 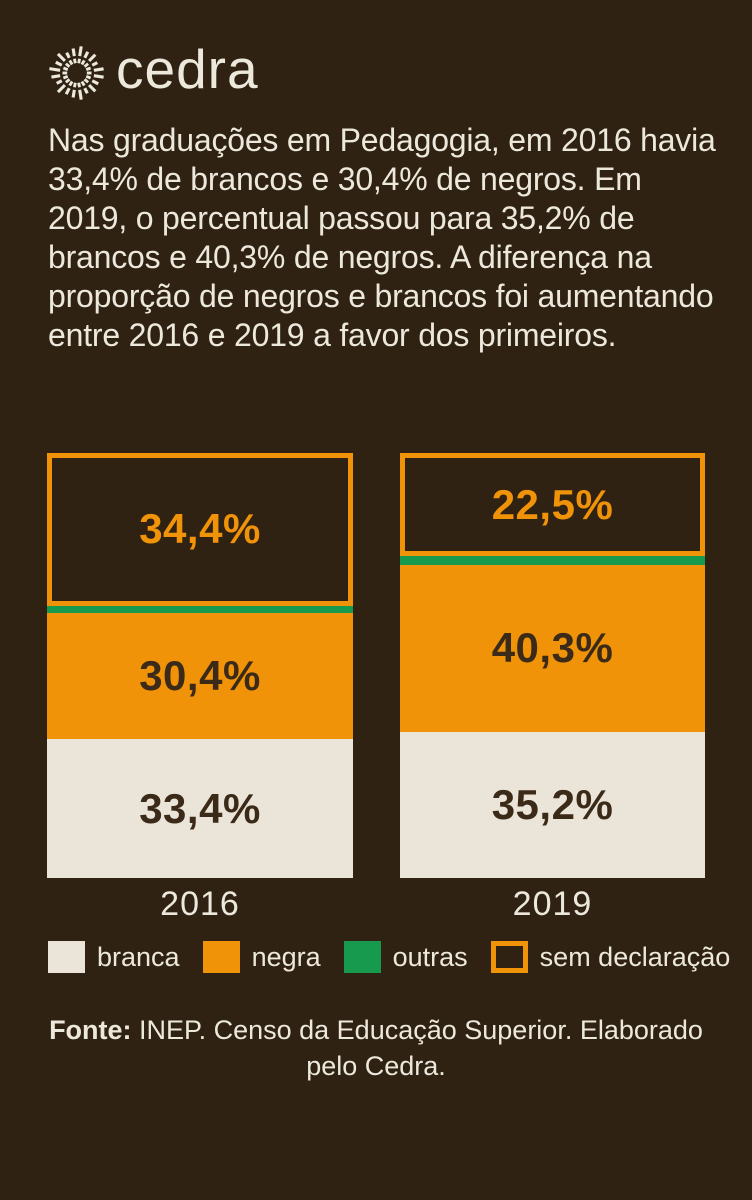 I want to click on x-axis-label-2019: 2019, so click(x=552, y=903).